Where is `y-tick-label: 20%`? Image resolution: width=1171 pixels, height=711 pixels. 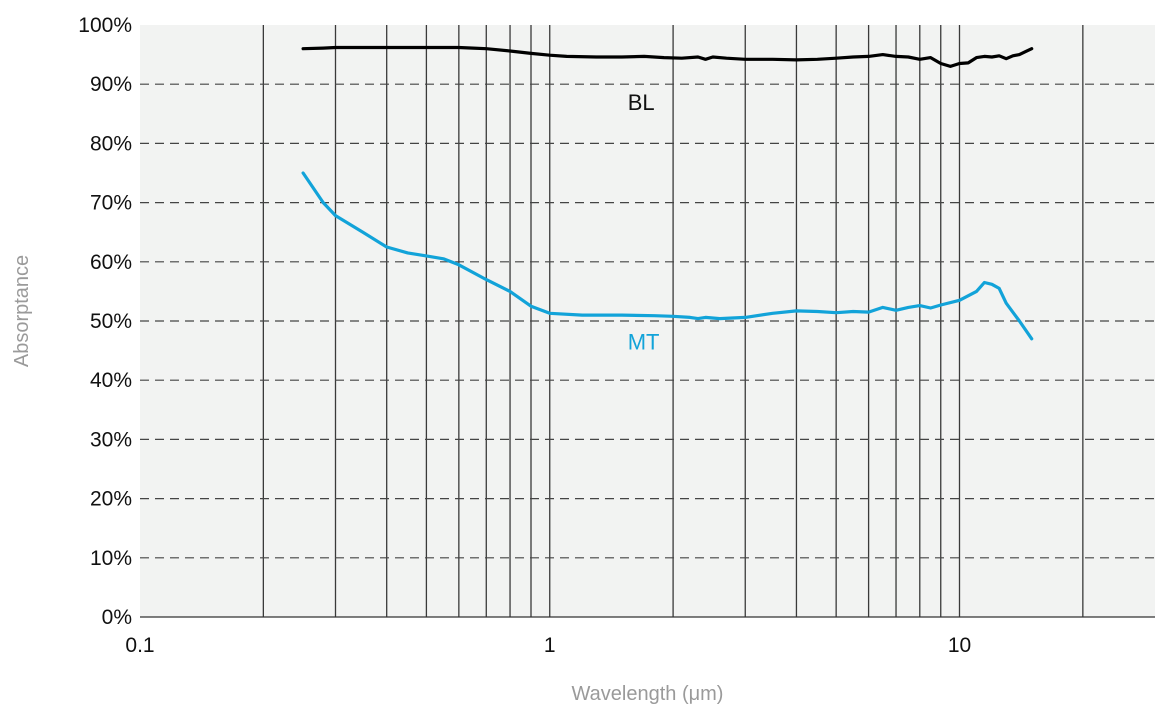 y-tick-label: 20% is located at coordinates (111, 499).